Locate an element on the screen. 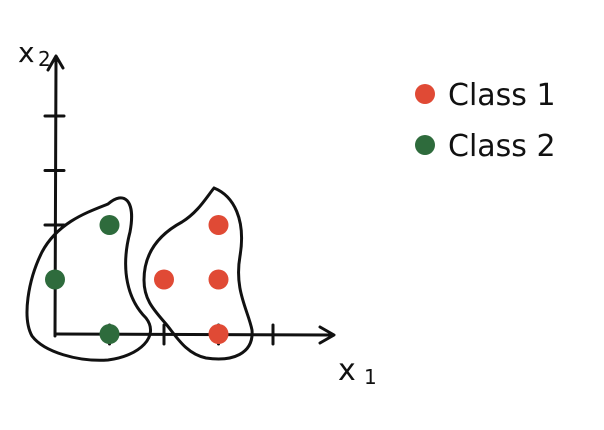  y-axis-label: x is located at coordinates (26, 52).